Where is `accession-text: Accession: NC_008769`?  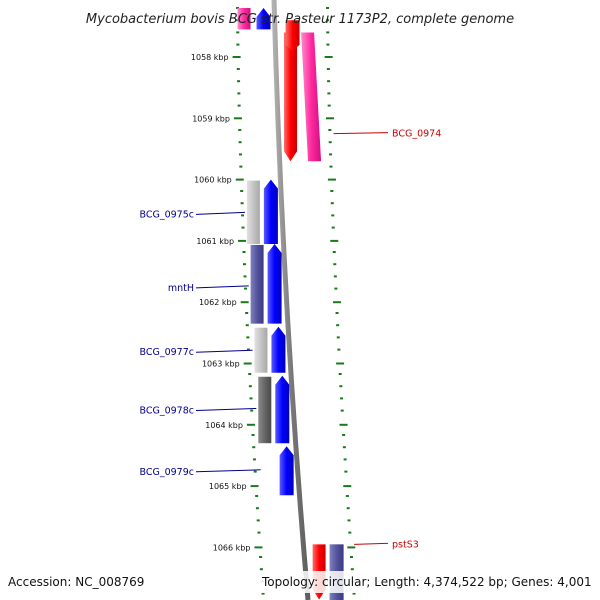 accession-text: Accession: NC_008769 is located at coordinates (76, 582).